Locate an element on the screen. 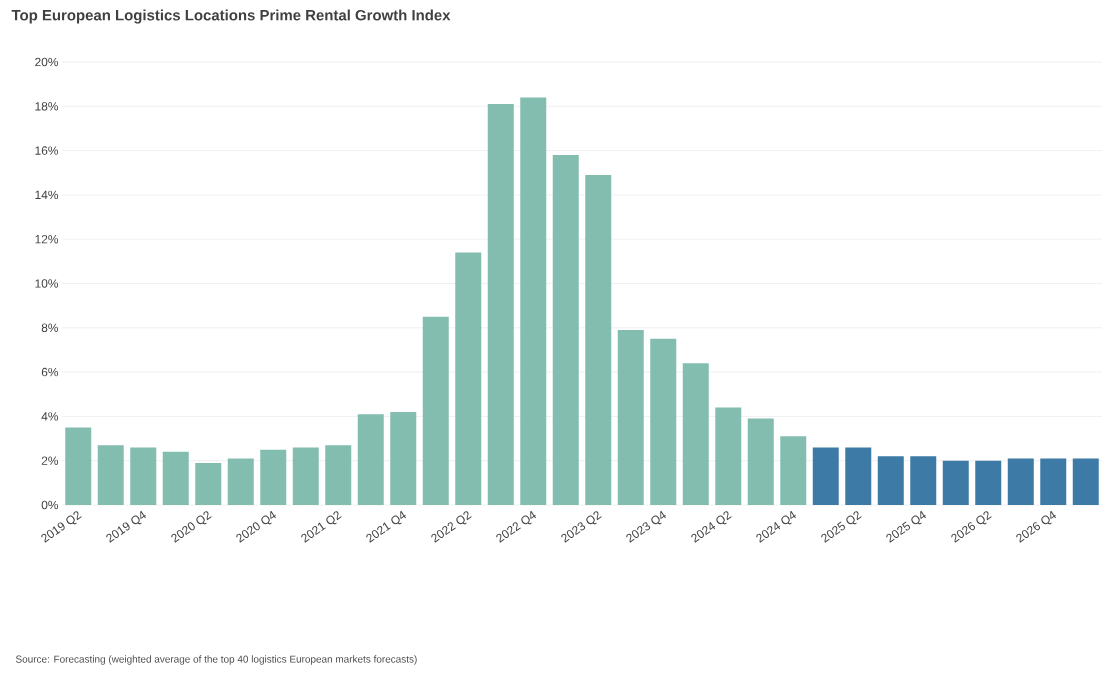  y-tick-label: 0% is located at coordinates (50, 505).